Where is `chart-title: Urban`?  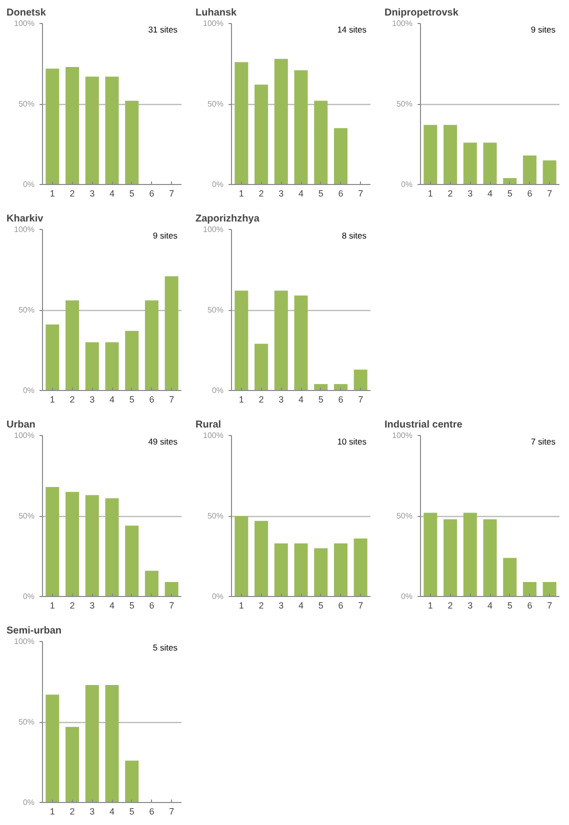 chart-title: Urban is located at coordinates (21, 425).